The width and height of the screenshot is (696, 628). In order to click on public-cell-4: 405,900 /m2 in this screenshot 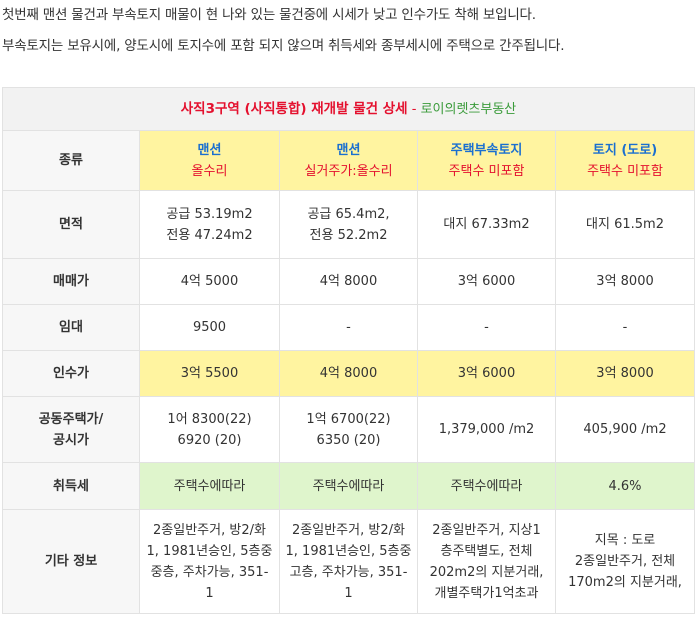, I will do `click(625, 429)`.